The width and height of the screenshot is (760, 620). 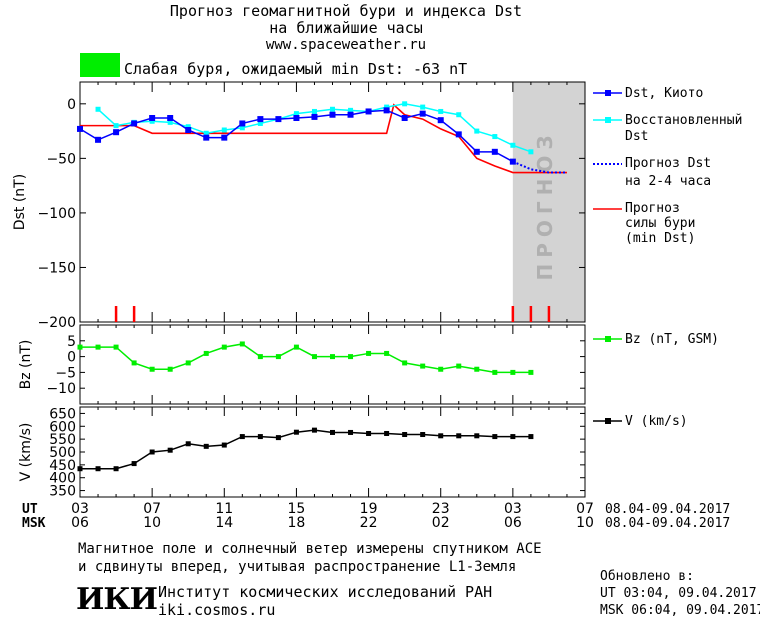 What do you see at coordinates (369, 523) in the screenshot?
I see `msk-tick-label: 22` at bounding box center [369, 523].